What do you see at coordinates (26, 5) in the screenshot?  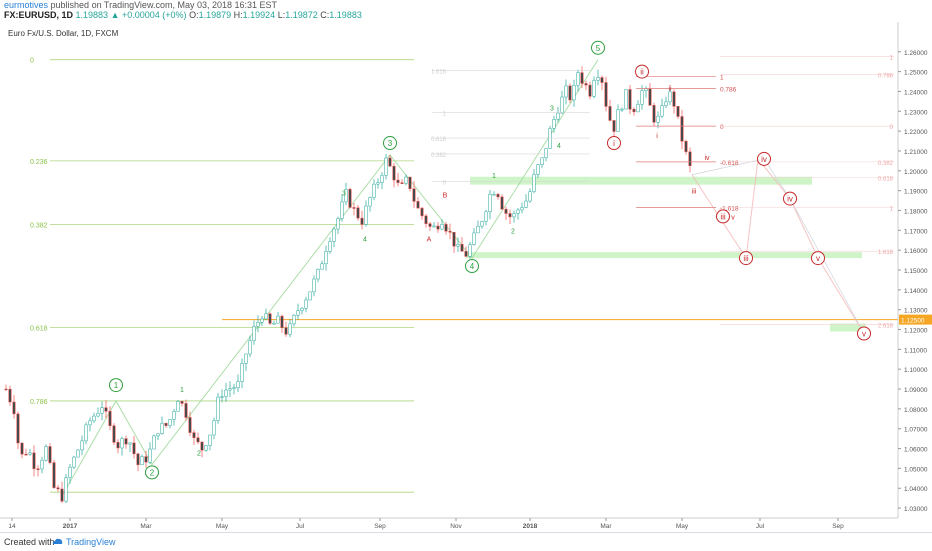 I see `username-link: eurmotives` at bounding box center [26, 5].